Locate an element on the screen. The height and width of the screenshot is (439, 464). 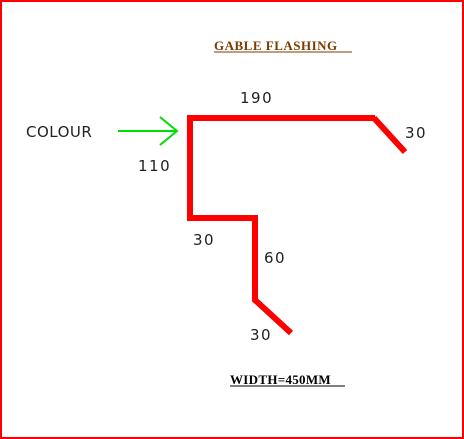
dimension-step: 30 is located at coordinates (204, 240).